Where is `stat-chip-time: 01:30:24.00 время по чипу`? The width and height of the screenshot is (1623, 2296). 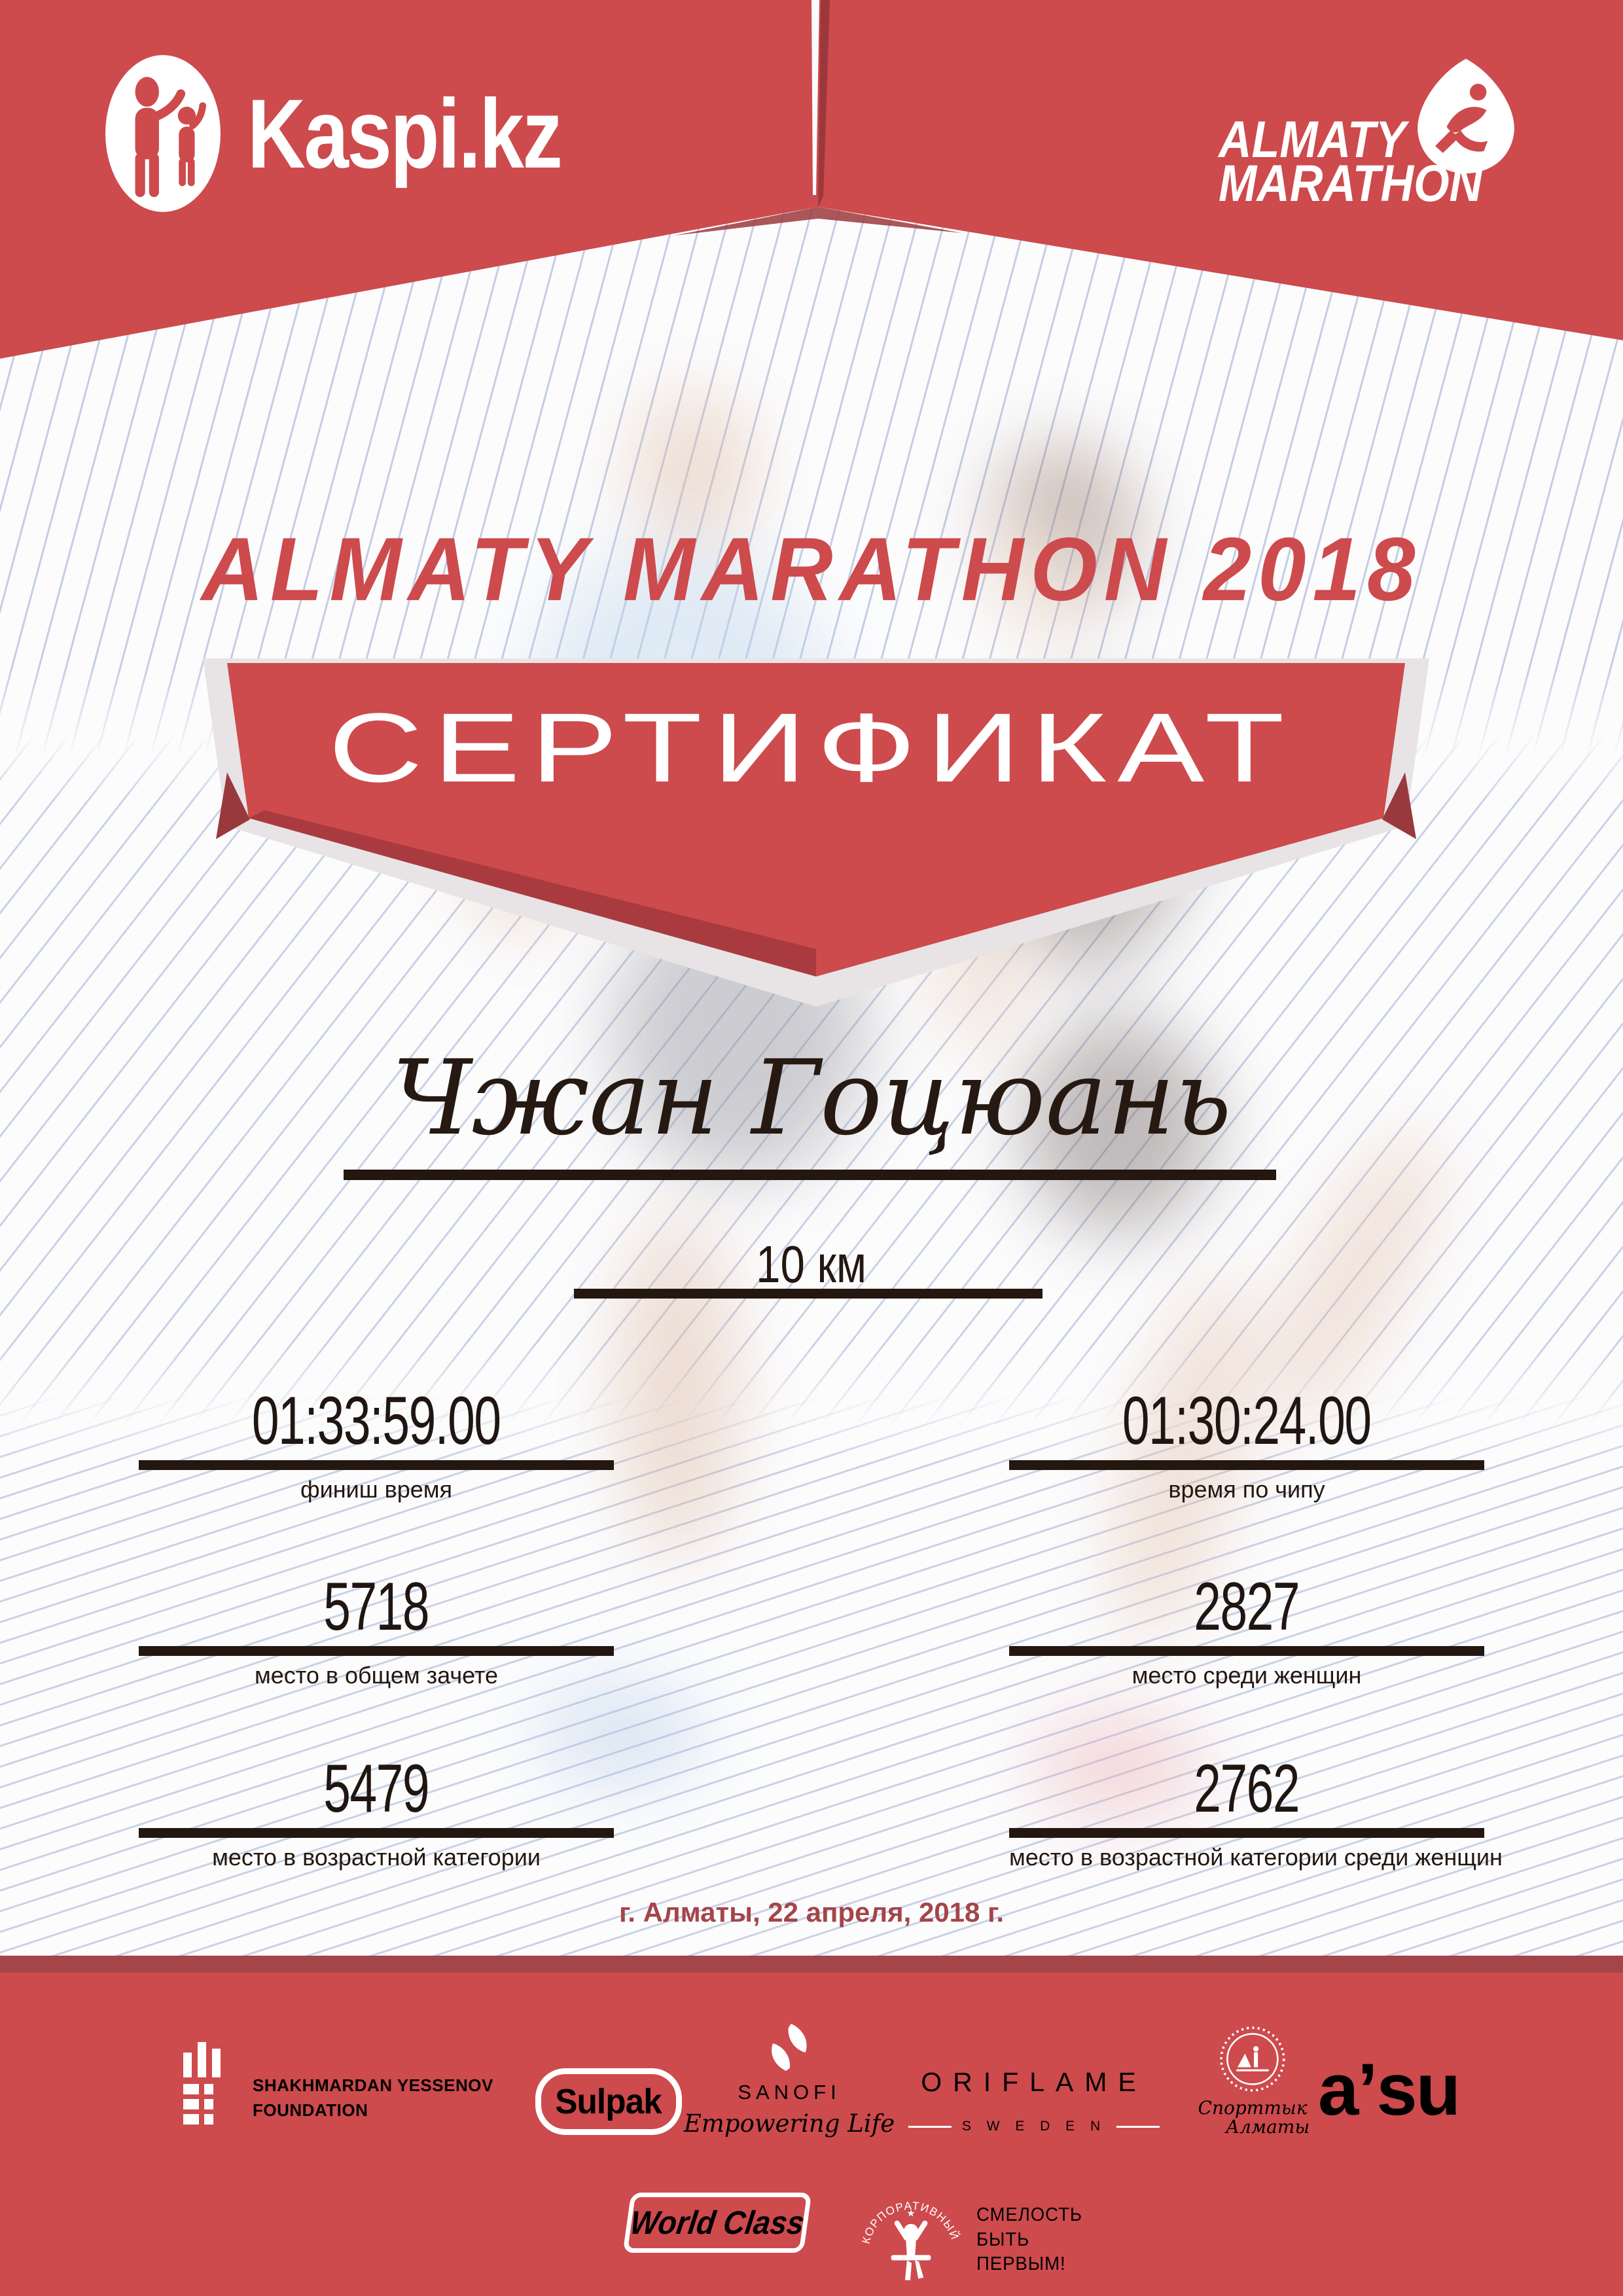 stat-chip-time: 01:30:24.00 время по чипу is located at coordinates (1246, 1442).